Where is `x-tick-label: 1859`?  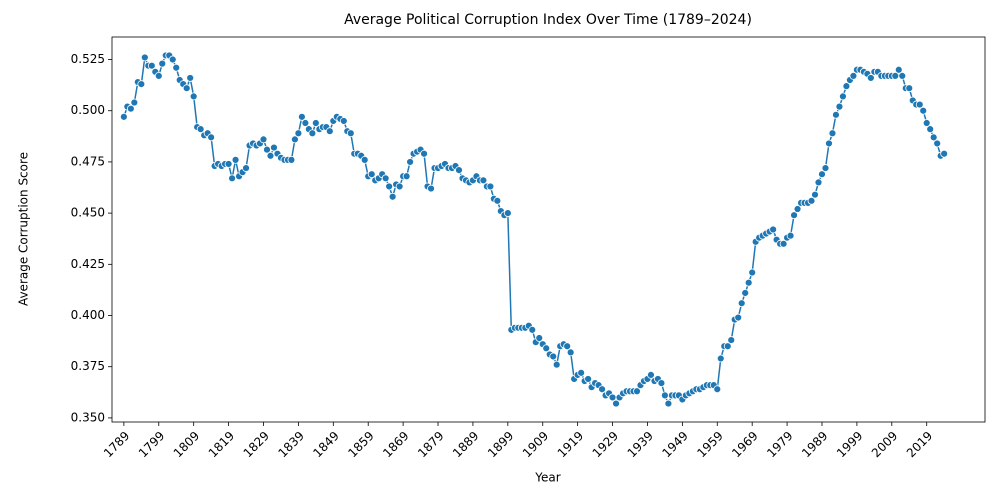
x-tick-label: 1859 is located at coordinates (360, 444).